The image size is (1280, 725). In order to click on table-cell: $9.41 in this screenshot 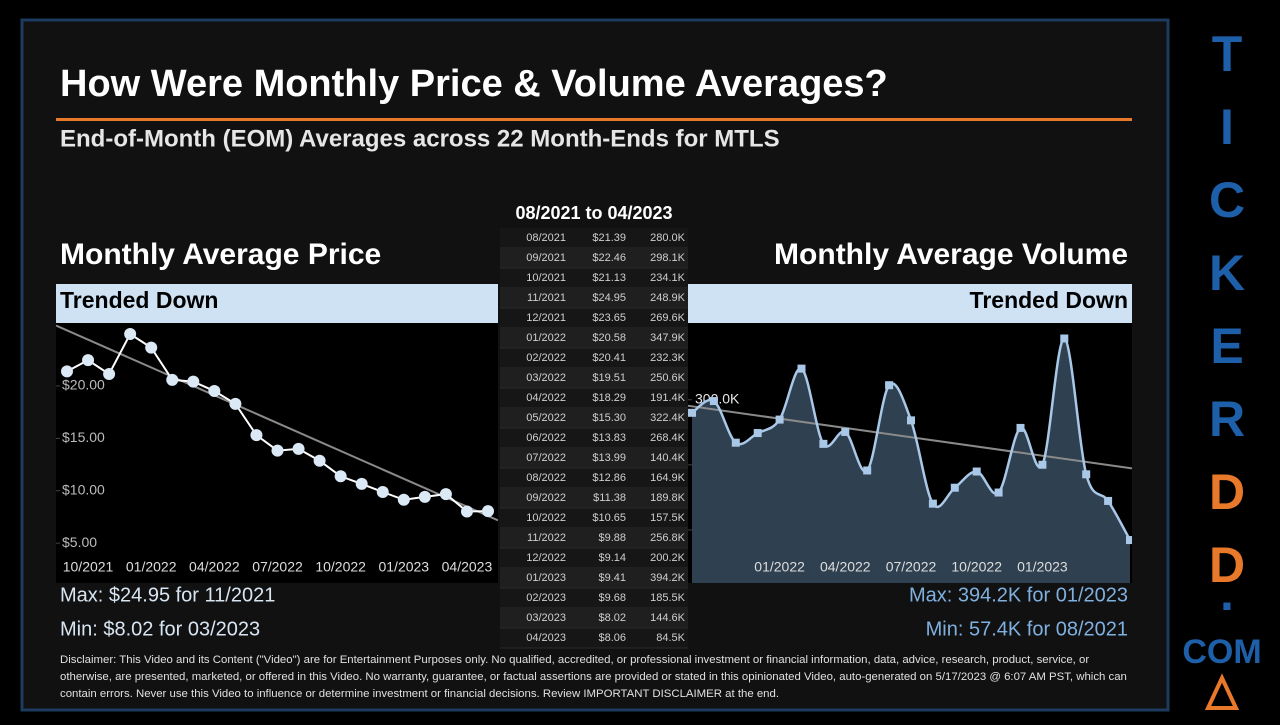, I will do `click(612, 578)`.